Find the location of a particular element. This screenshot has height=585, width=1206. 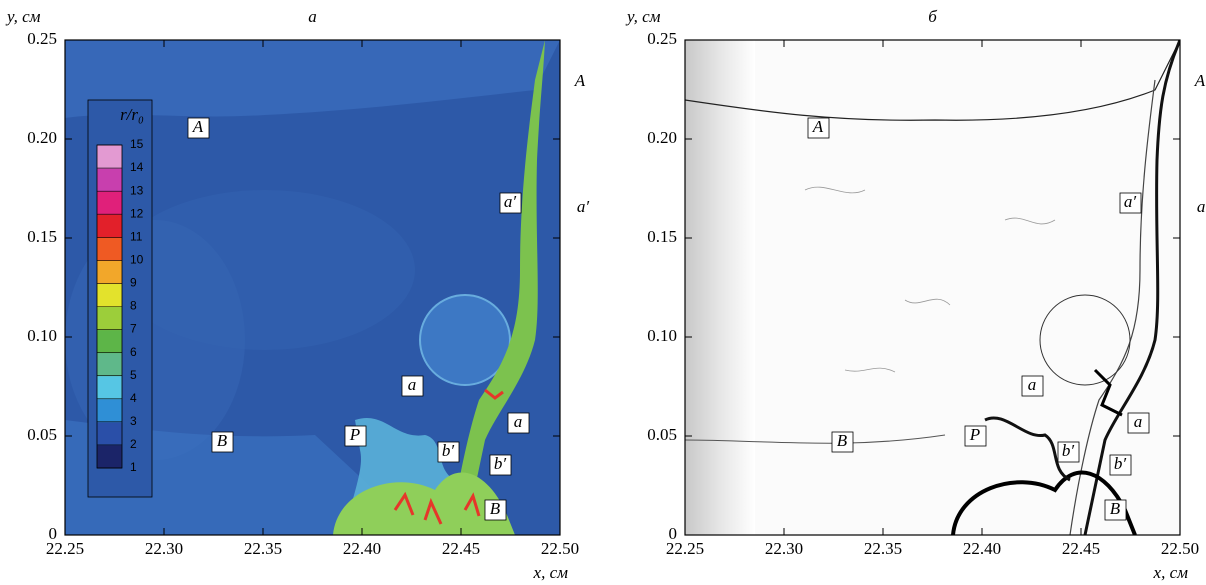

colorbar-tick-label: 3 is located at coordinates (133, 421).